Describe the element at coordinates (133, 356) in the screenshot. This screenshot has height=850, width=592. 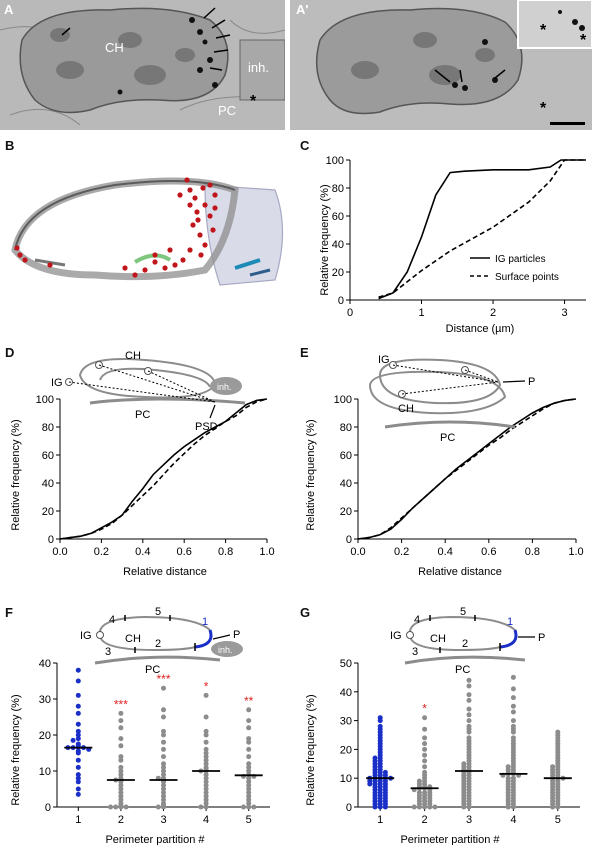
I see `schematic-d-ch: CH` at that location.